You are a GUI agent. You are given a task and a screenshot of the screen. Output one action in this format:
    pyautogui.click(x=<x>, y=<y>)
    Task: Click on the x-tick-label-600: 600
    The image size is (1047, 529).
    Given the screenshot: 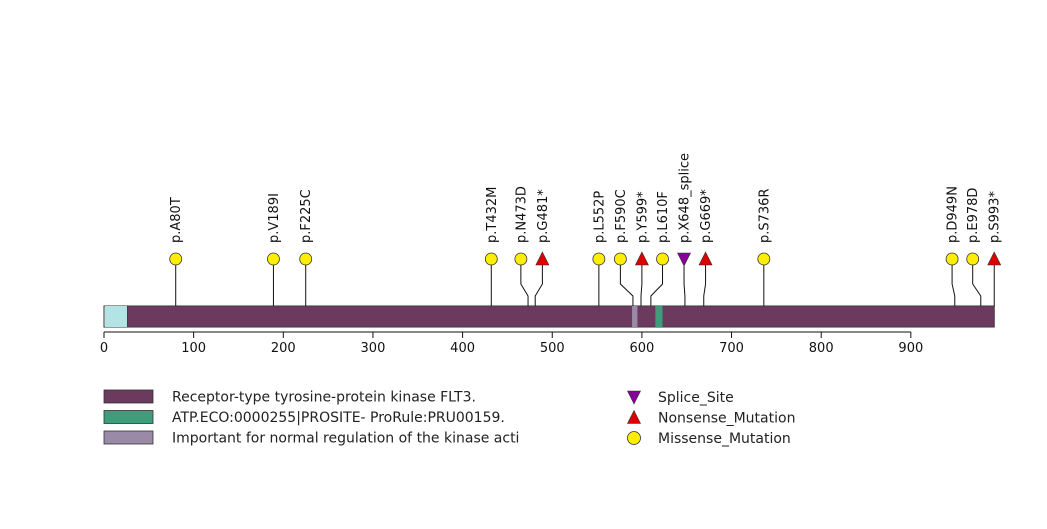 What is the action you would take?
    pyautogui.click(x=641, y=348)
    